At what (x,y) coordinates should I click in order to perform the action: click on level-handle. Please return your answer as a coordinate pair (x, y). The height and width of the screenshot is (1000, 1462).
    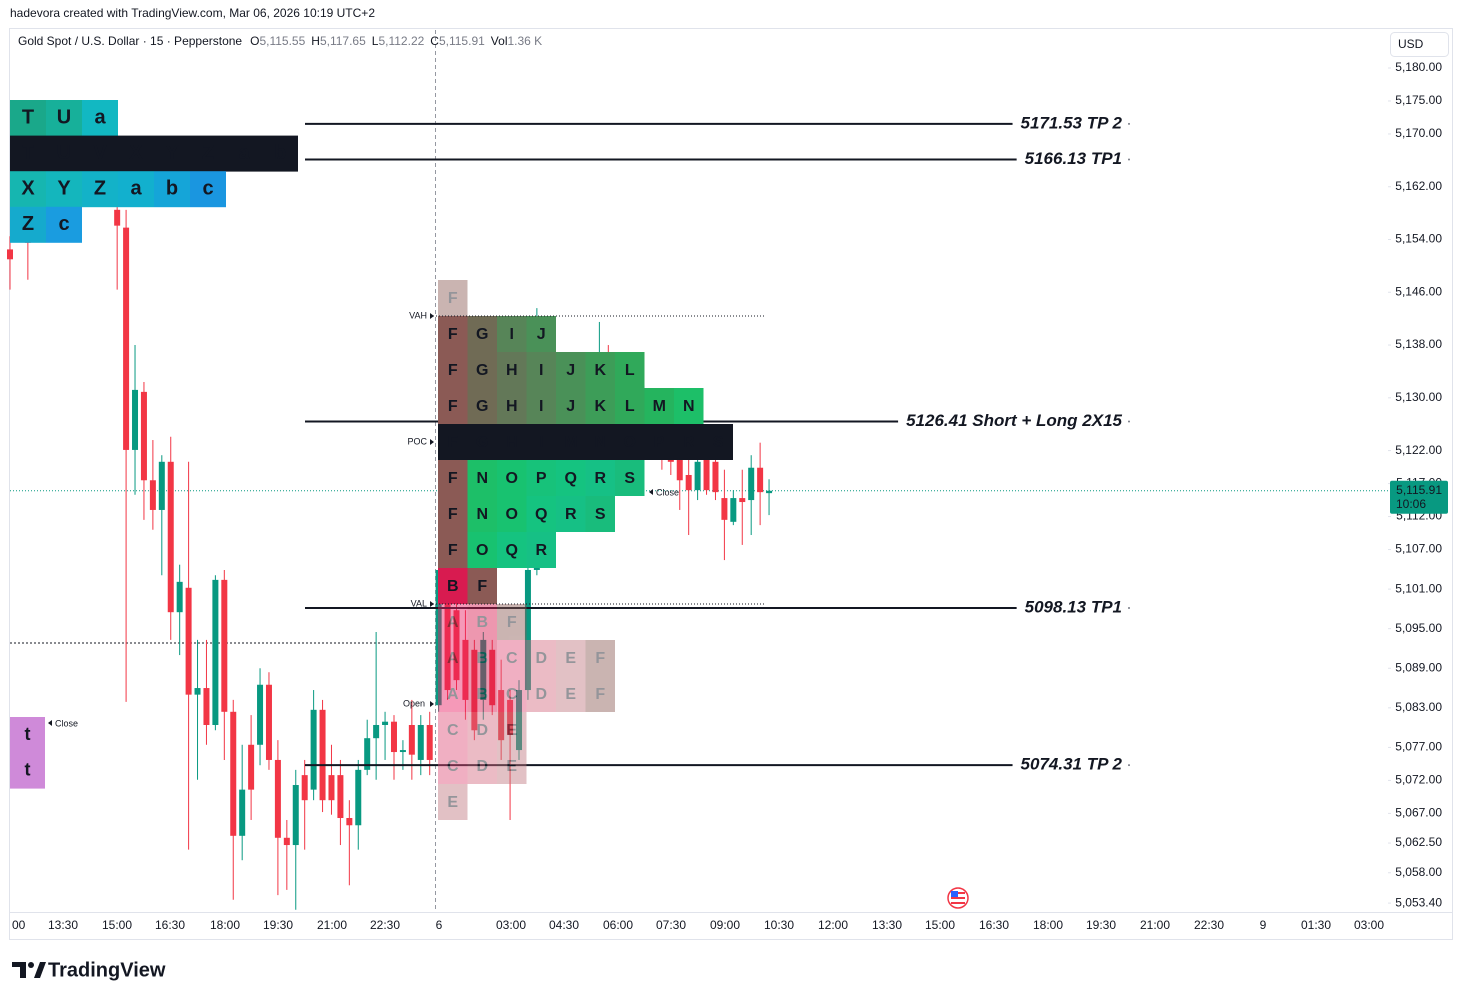
    Looking at the image, I should click on (1129, 123).